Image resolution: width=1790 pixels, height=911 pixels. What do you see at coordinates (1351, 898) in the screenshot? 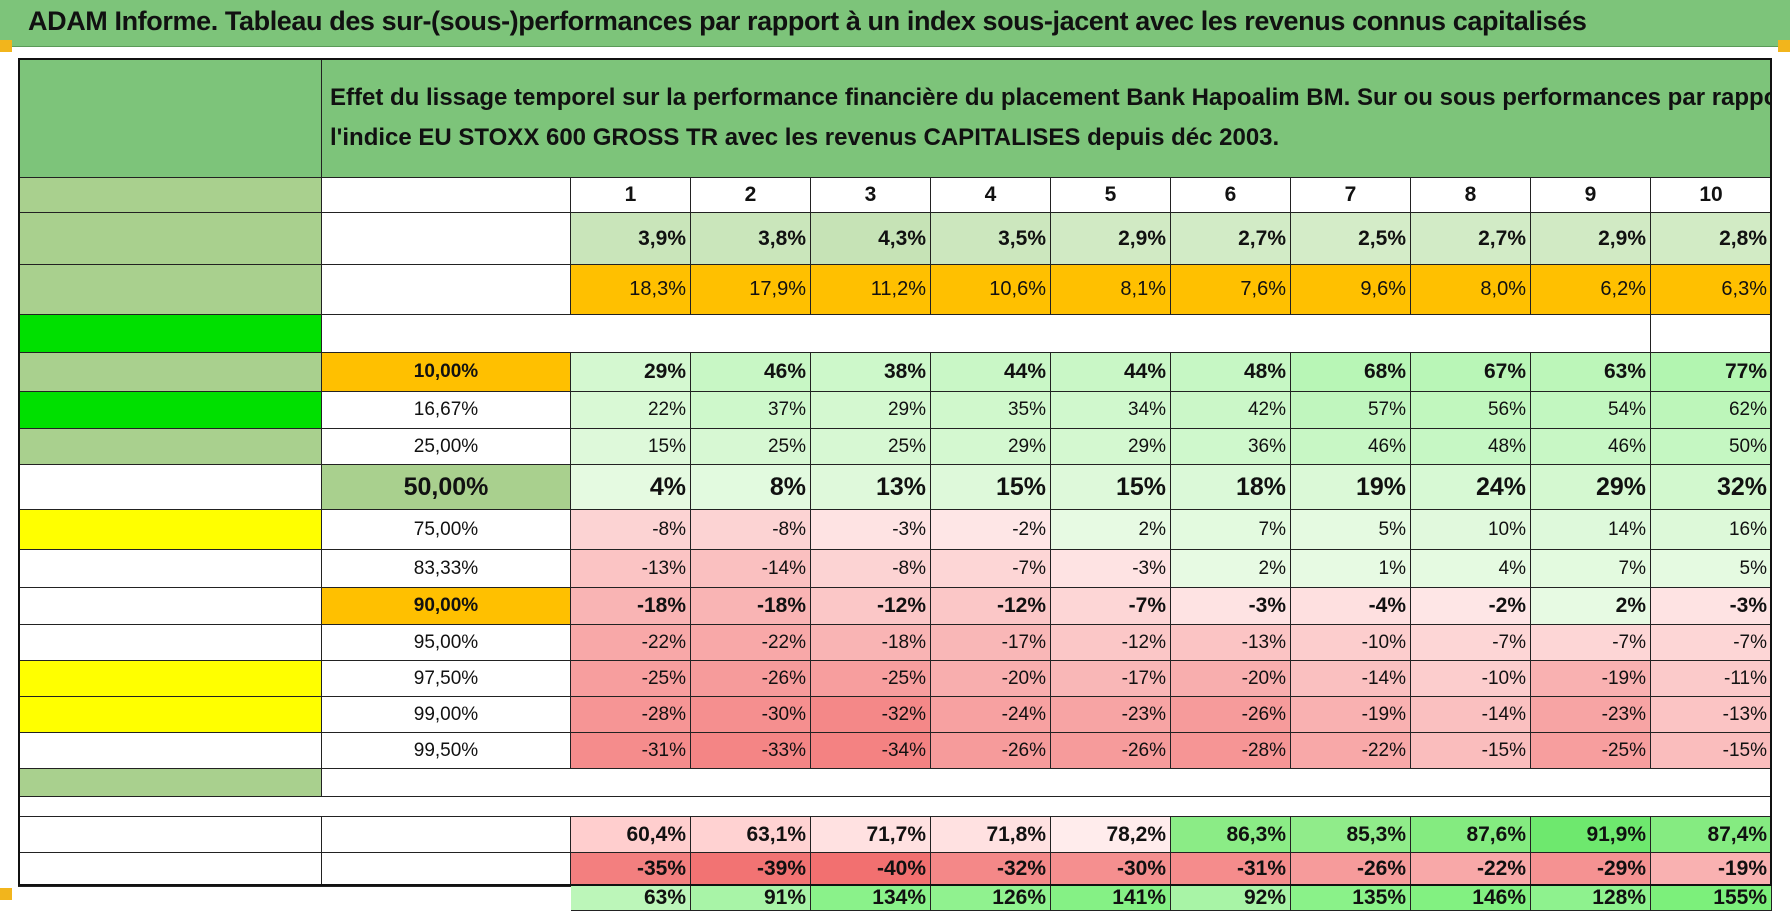
I see `metric-value: 135%` at bounding box center [1351, 898].